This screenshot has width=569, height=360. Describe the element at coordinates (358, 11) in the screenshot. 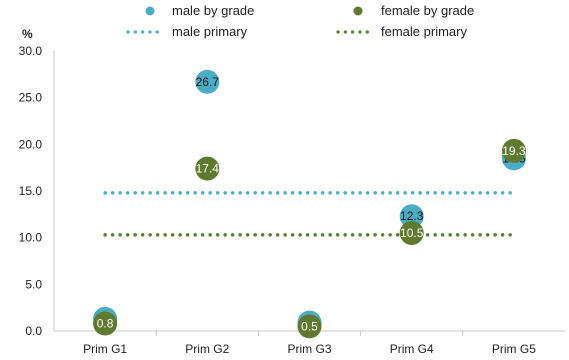

I see `legend-marker-female-by-grade` at that location.